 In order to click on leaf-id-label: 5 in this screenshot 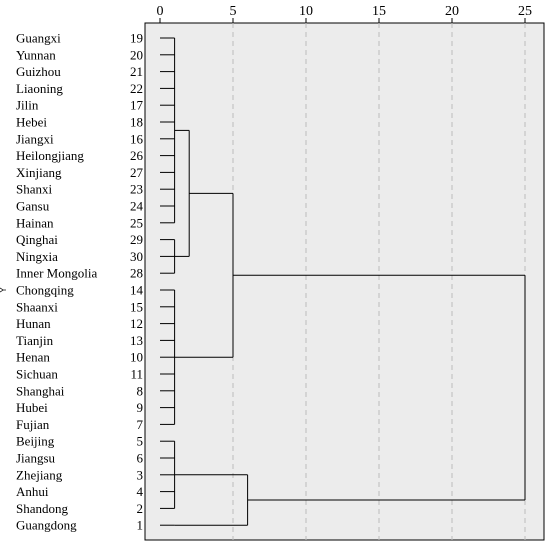, I will do `click(140, 441)`.